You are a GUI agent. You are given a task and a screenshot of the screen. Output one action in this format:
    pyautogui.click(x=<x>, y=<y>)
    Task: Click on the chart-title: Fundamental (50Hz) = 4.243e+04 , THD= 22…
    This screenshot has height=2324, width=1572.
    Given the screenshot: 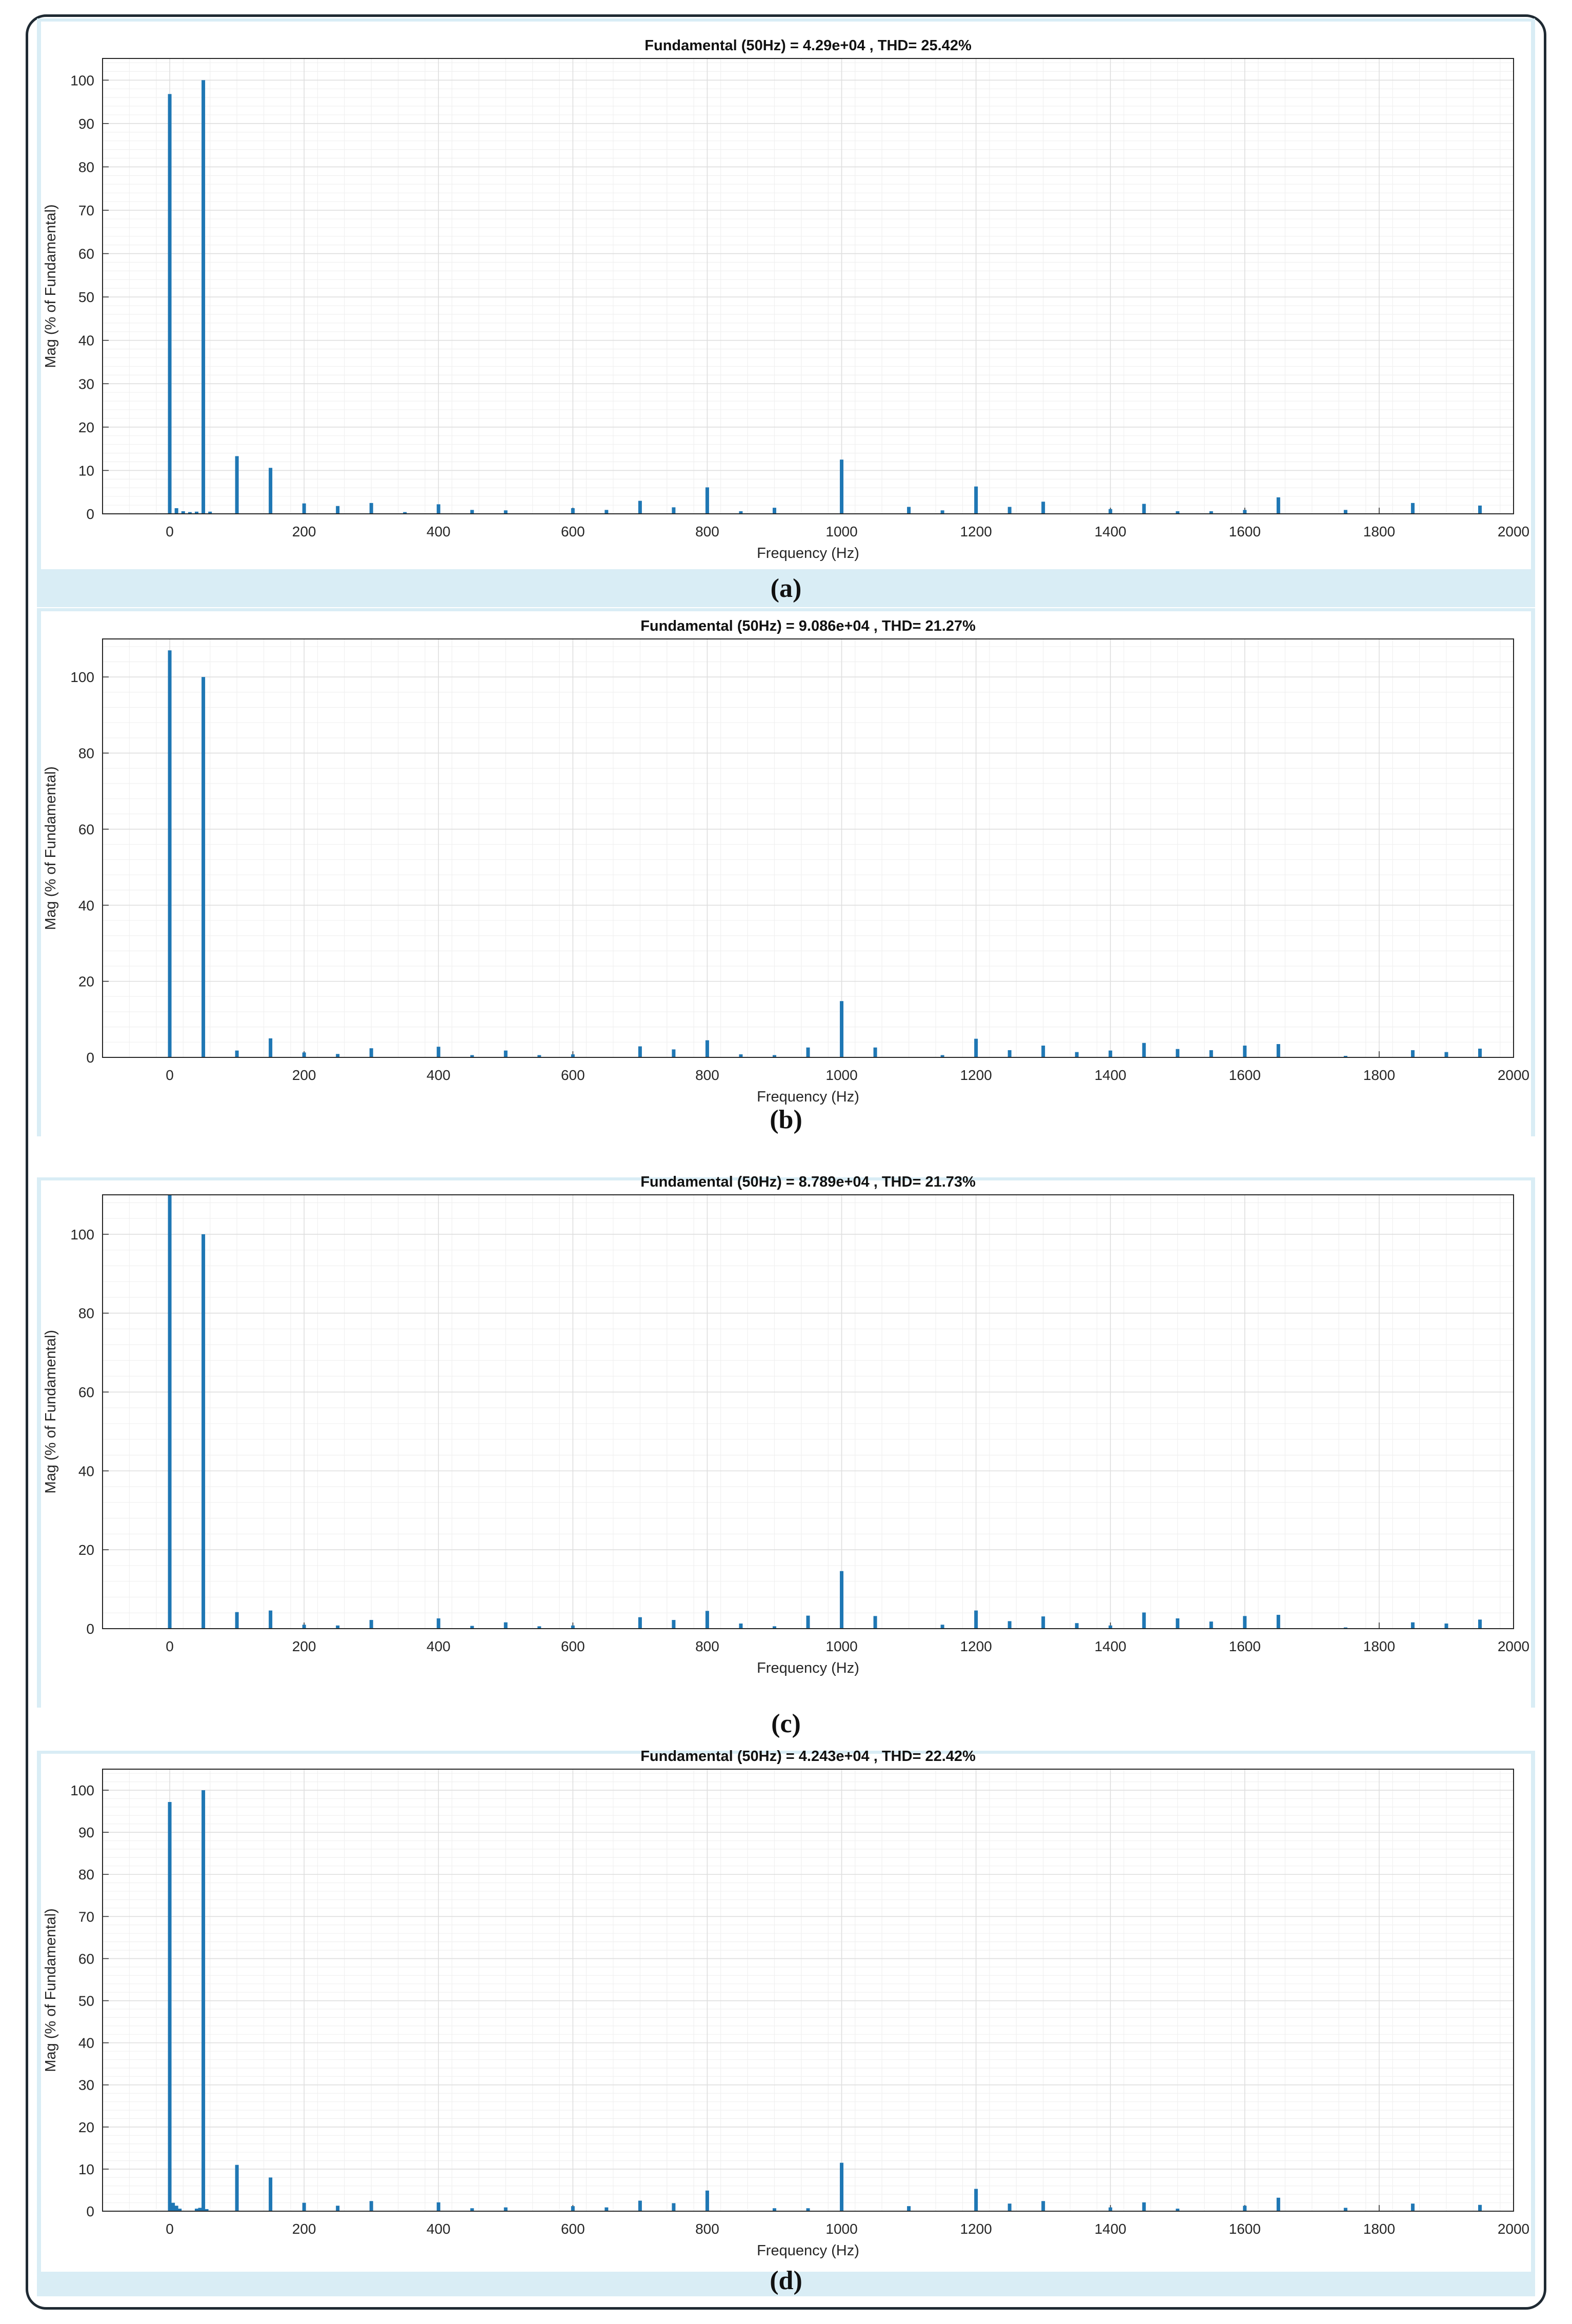 What is the action you would take?
    pyautogui.click(x=808, y=1756)
    